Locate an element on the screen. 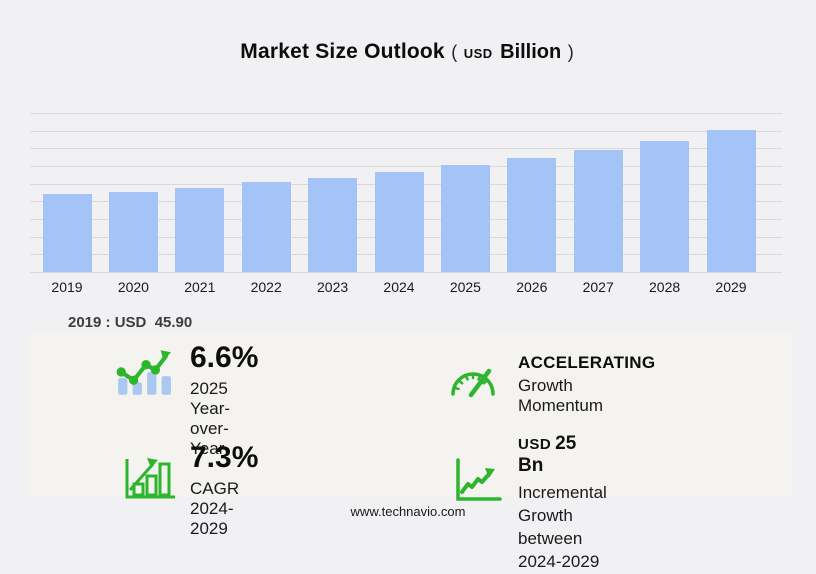 Image resolution: width=816 pixels, height=574 pixels. momentum-value: ACCELERATING is located at coordinates (587, 362).